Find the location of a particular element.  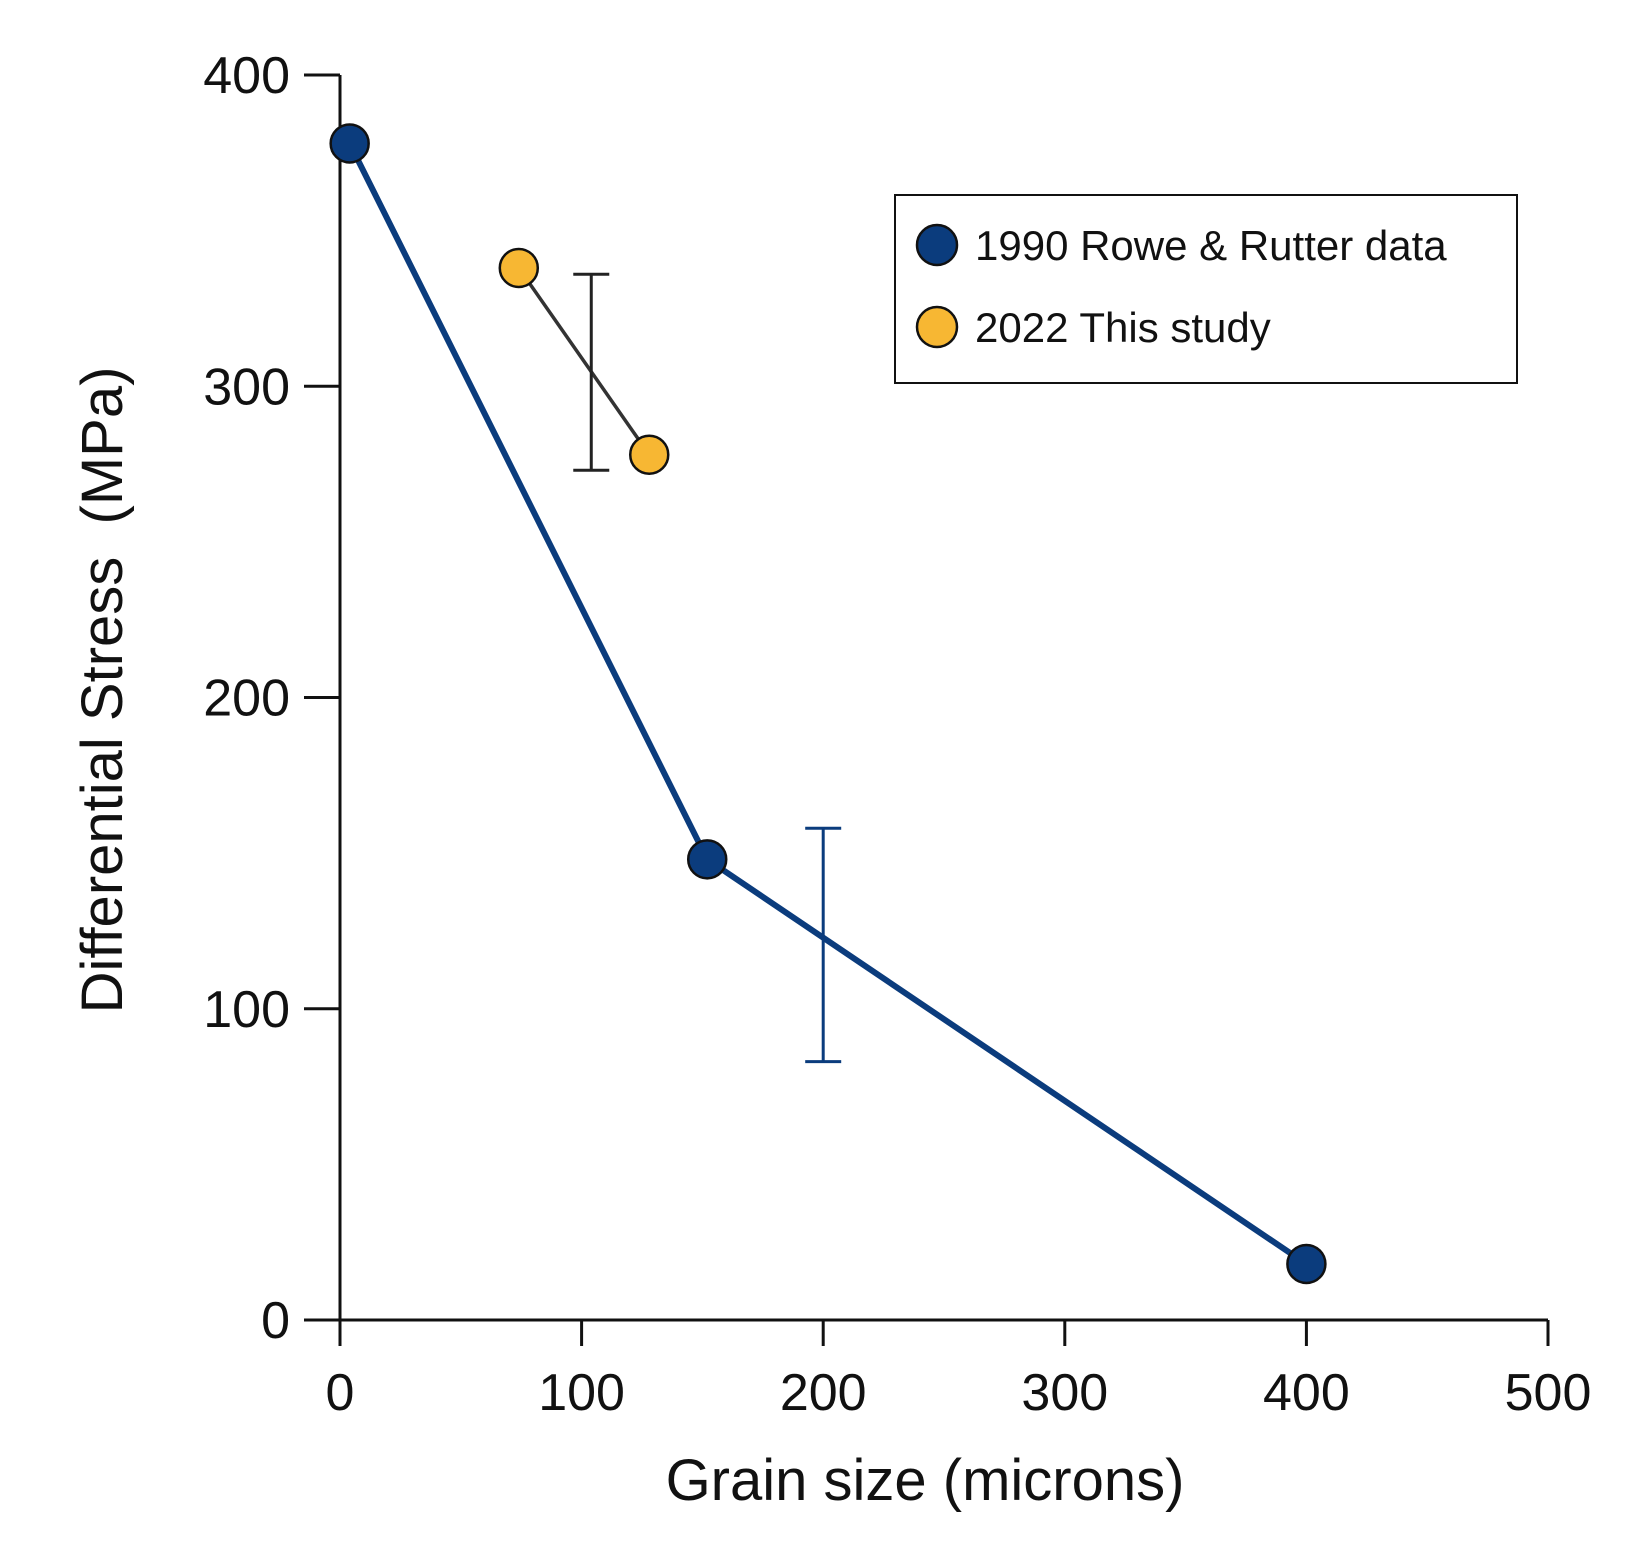

y-tick-label: 0 is located at coordinates (275, 1321).